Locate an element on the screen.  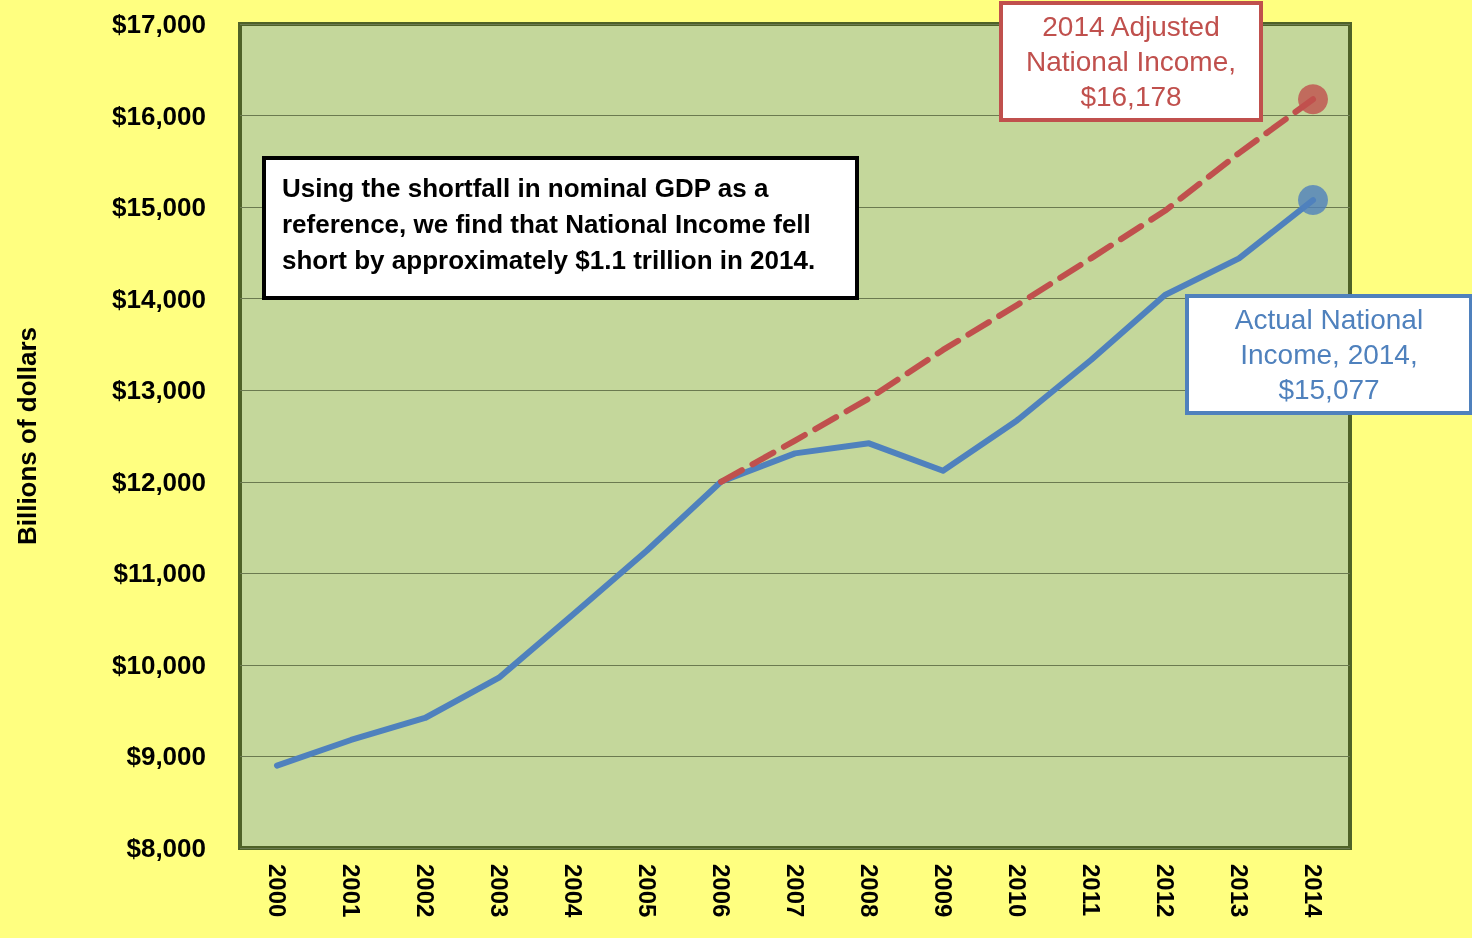
y-axis-title: Billions of dollars is located at coordinates (27, 436).